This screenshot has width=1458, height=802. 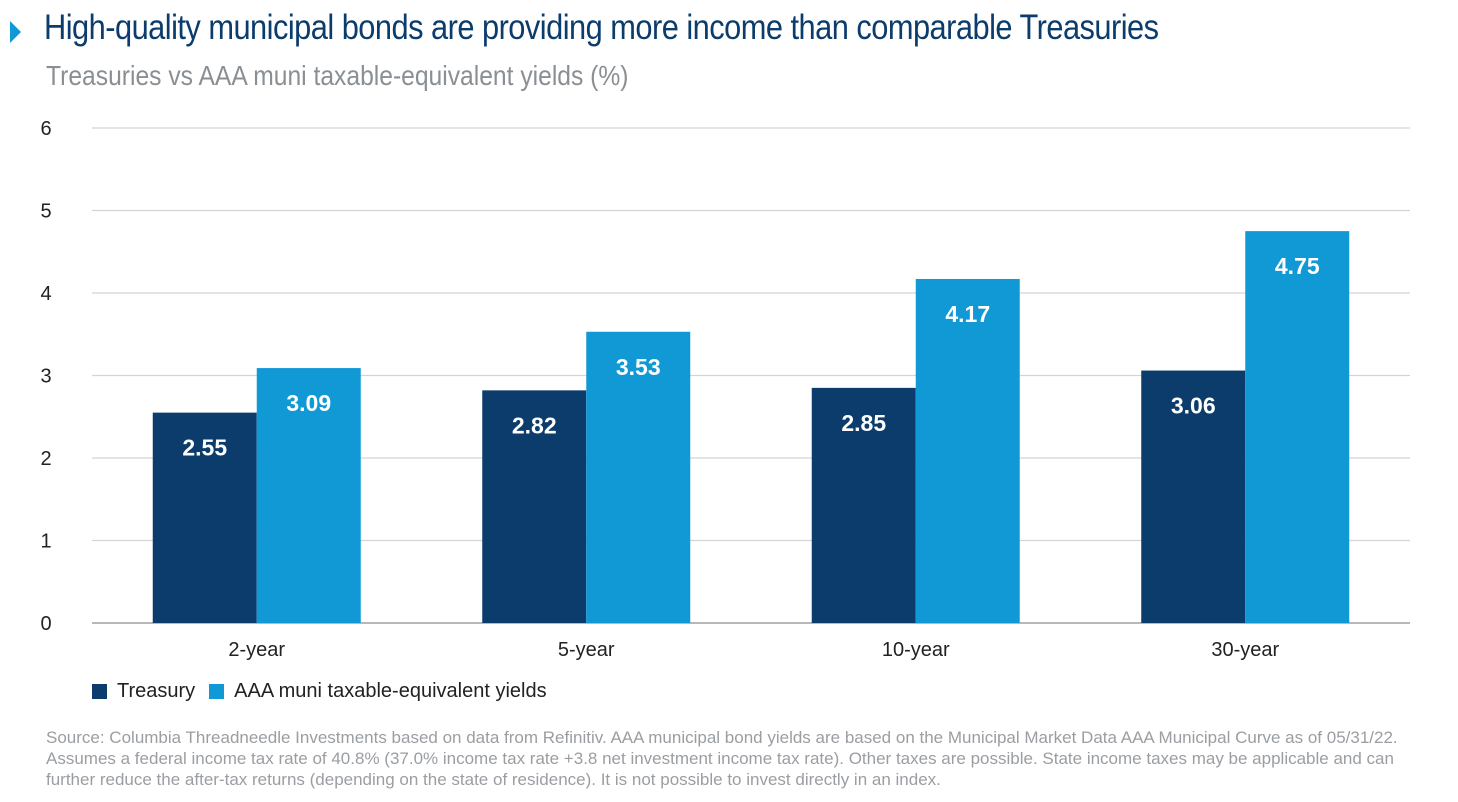 I want to click on y-tick-label: 0, so click(x=45, y=624).